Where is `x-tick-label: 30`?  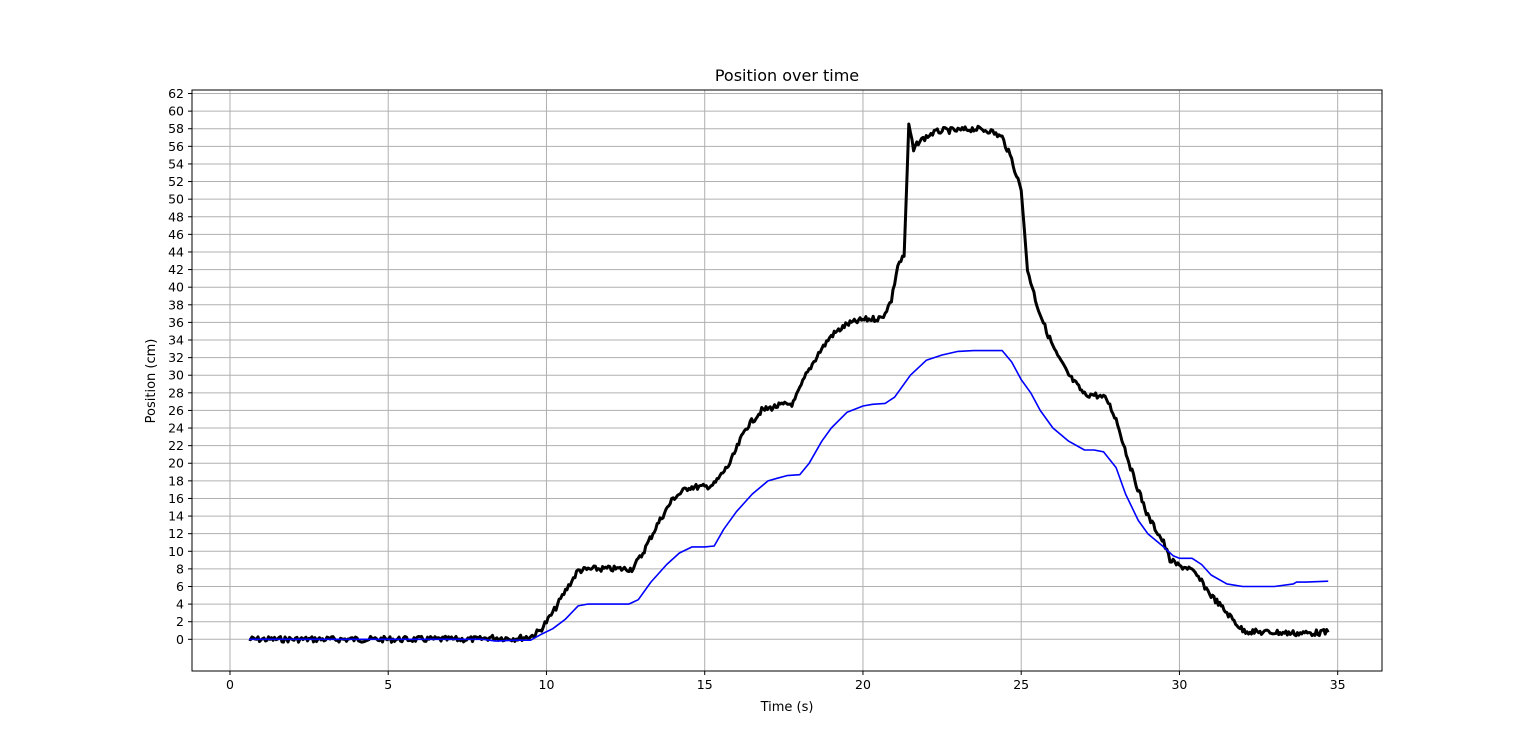
x-tick-label: 30 is located at coordinates (1179, 684).